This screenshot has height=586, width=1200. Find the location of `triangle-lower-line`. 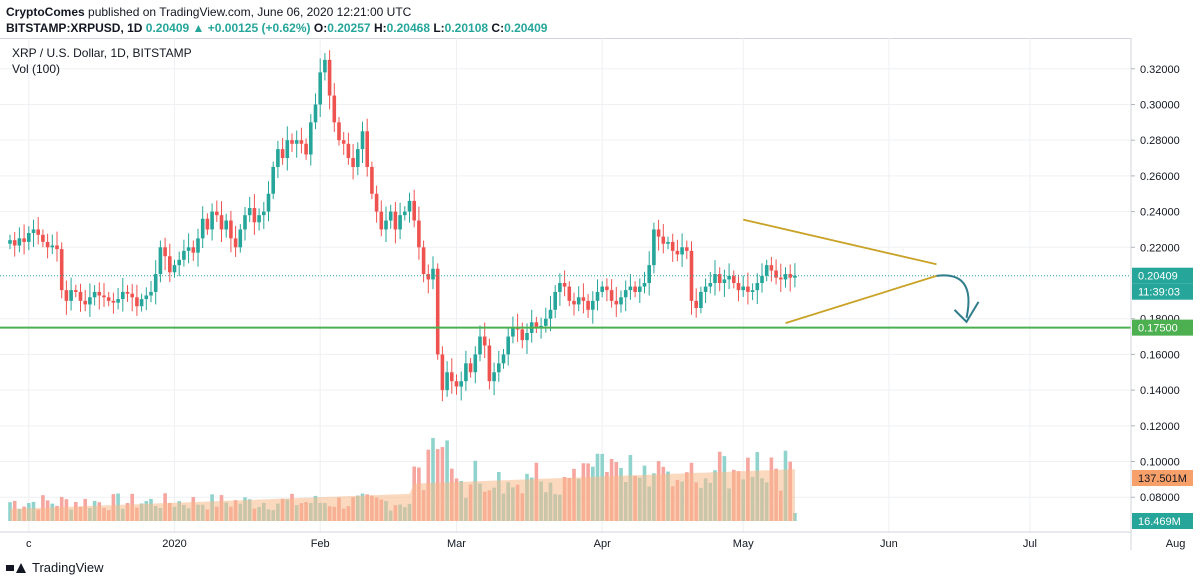

triangle-lower-line is located at coordinates (861, 300).